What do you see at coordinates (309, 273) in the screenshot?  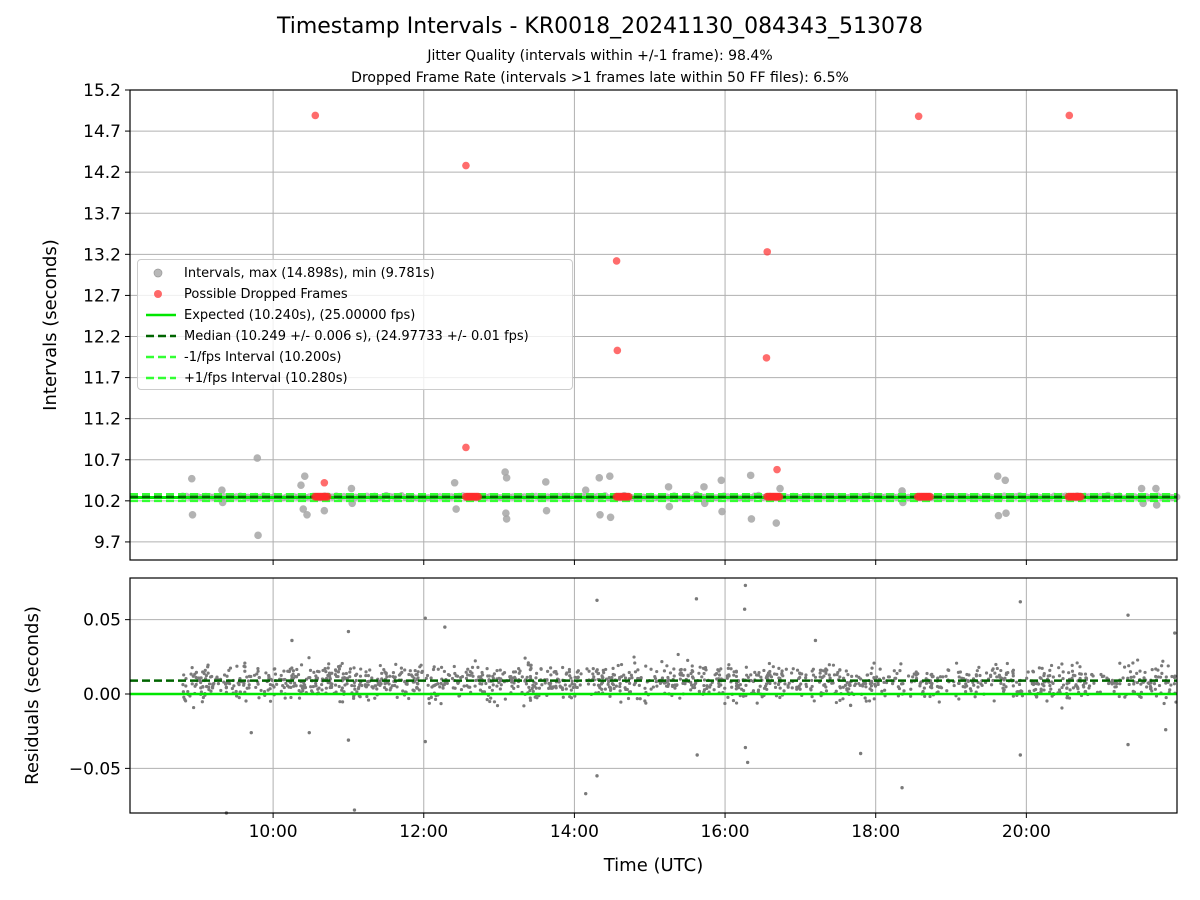 I see `legend-label-intervals: Intervals, max (14.898s), min (9.781s)` at bounding box center [309, 273].